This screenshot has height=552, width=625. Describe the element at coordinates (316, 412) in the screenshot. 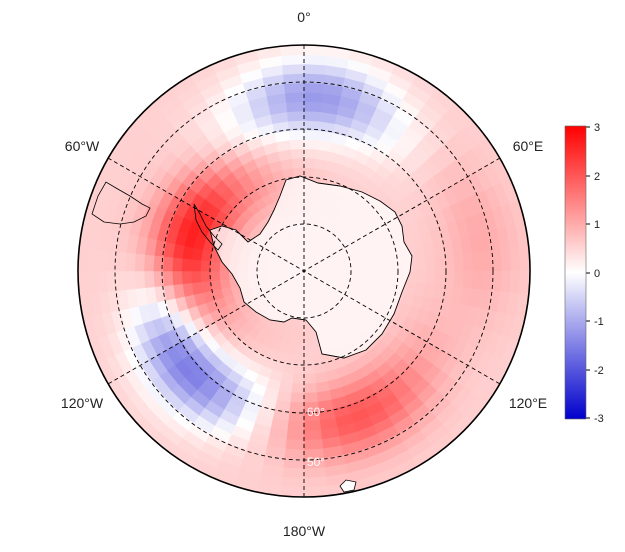

I see `latitude-label-60: 60°` at that location.